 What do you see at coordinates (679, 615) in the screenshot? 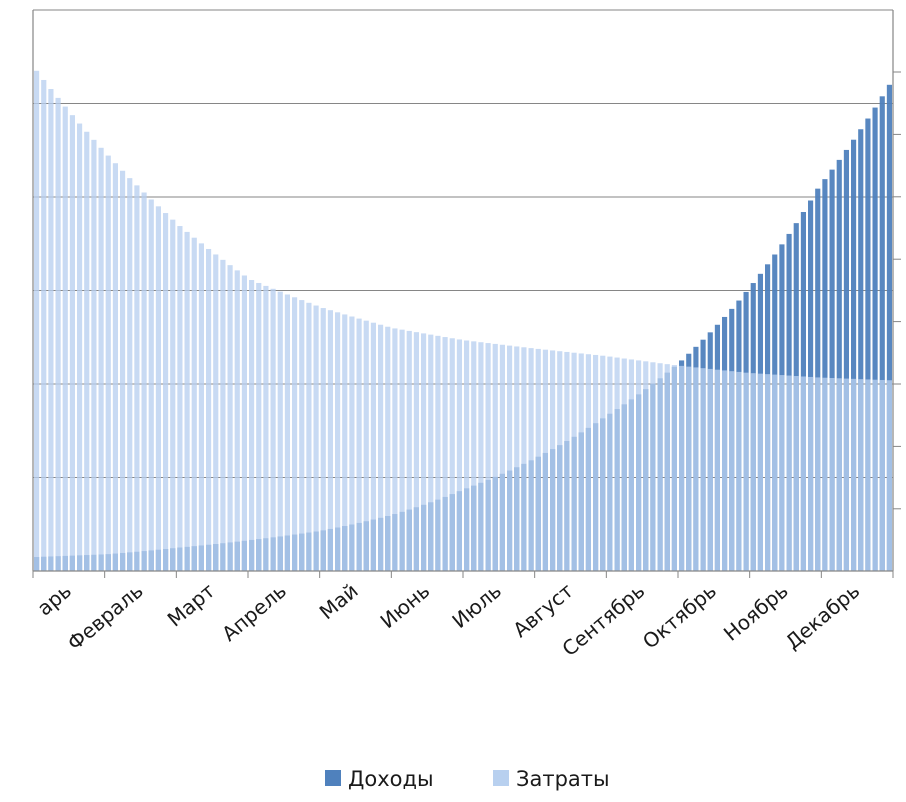
I see `x-label-9: Октябрь` at bounding box center [679, 615].